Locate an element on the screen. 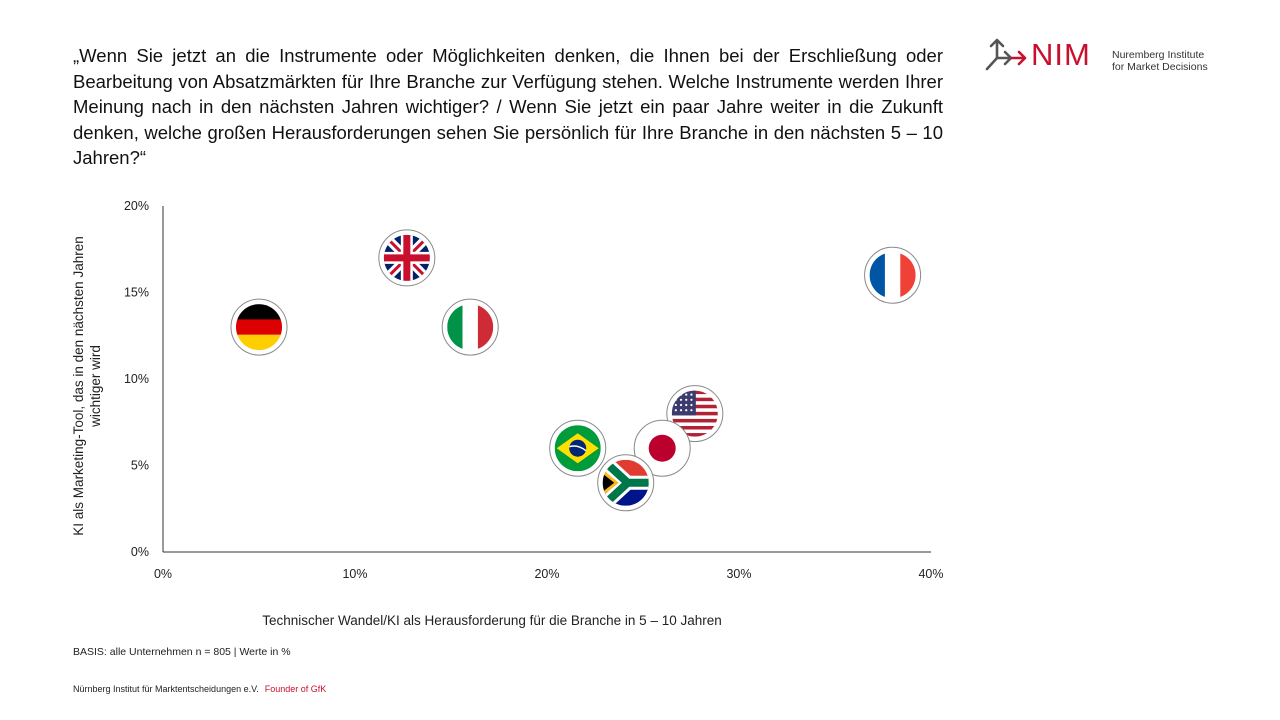  x-tick-labels: 0% 10% 20% 30% 40% is located at coordinates (549, 574).